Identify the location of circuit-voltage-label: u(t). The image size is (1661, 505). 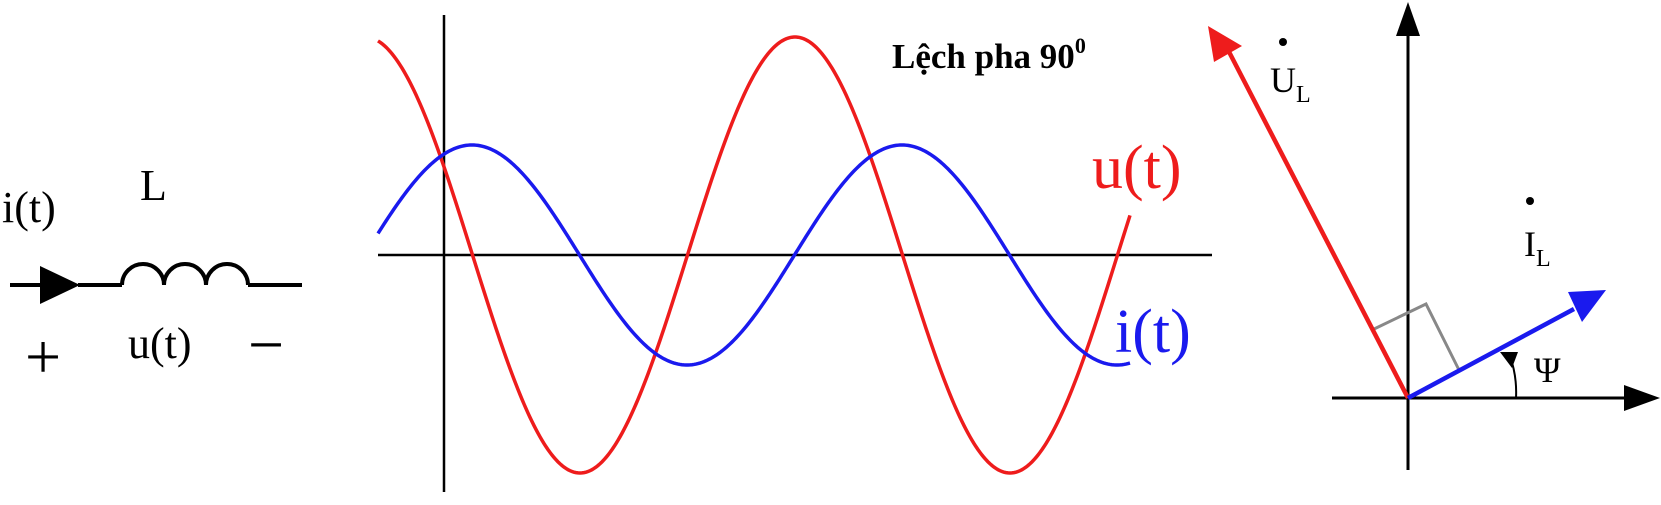
(160, 343).